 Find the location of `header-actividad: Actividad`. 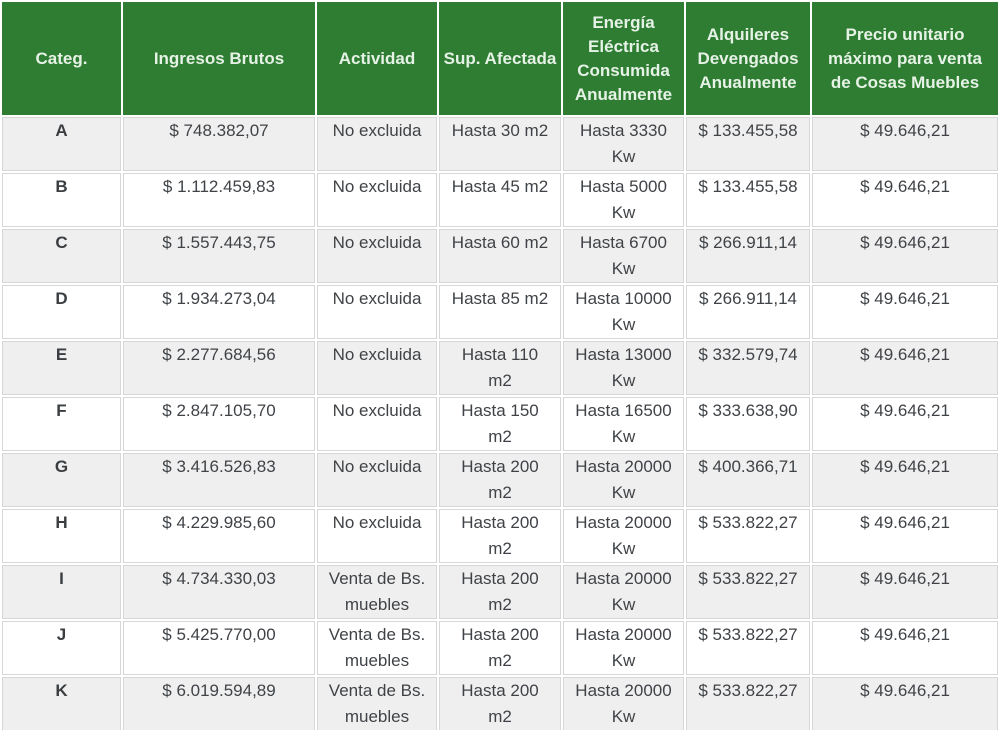

header-actividad: Actividad is located at coordinates (377, 58).